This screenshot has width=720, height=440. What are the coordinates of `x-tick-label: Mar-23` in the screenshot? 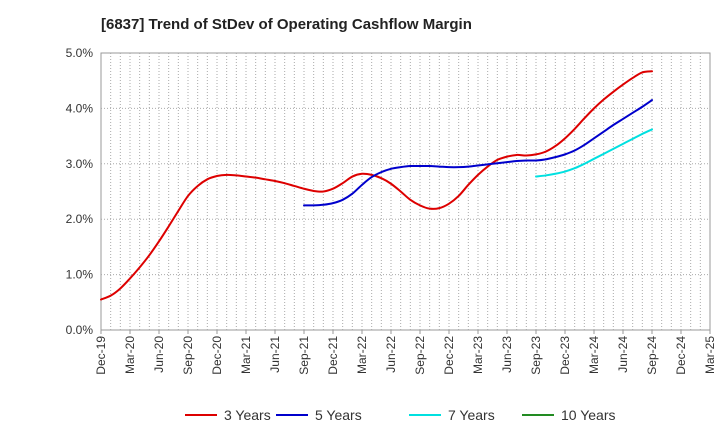 It's located at (478, 355).